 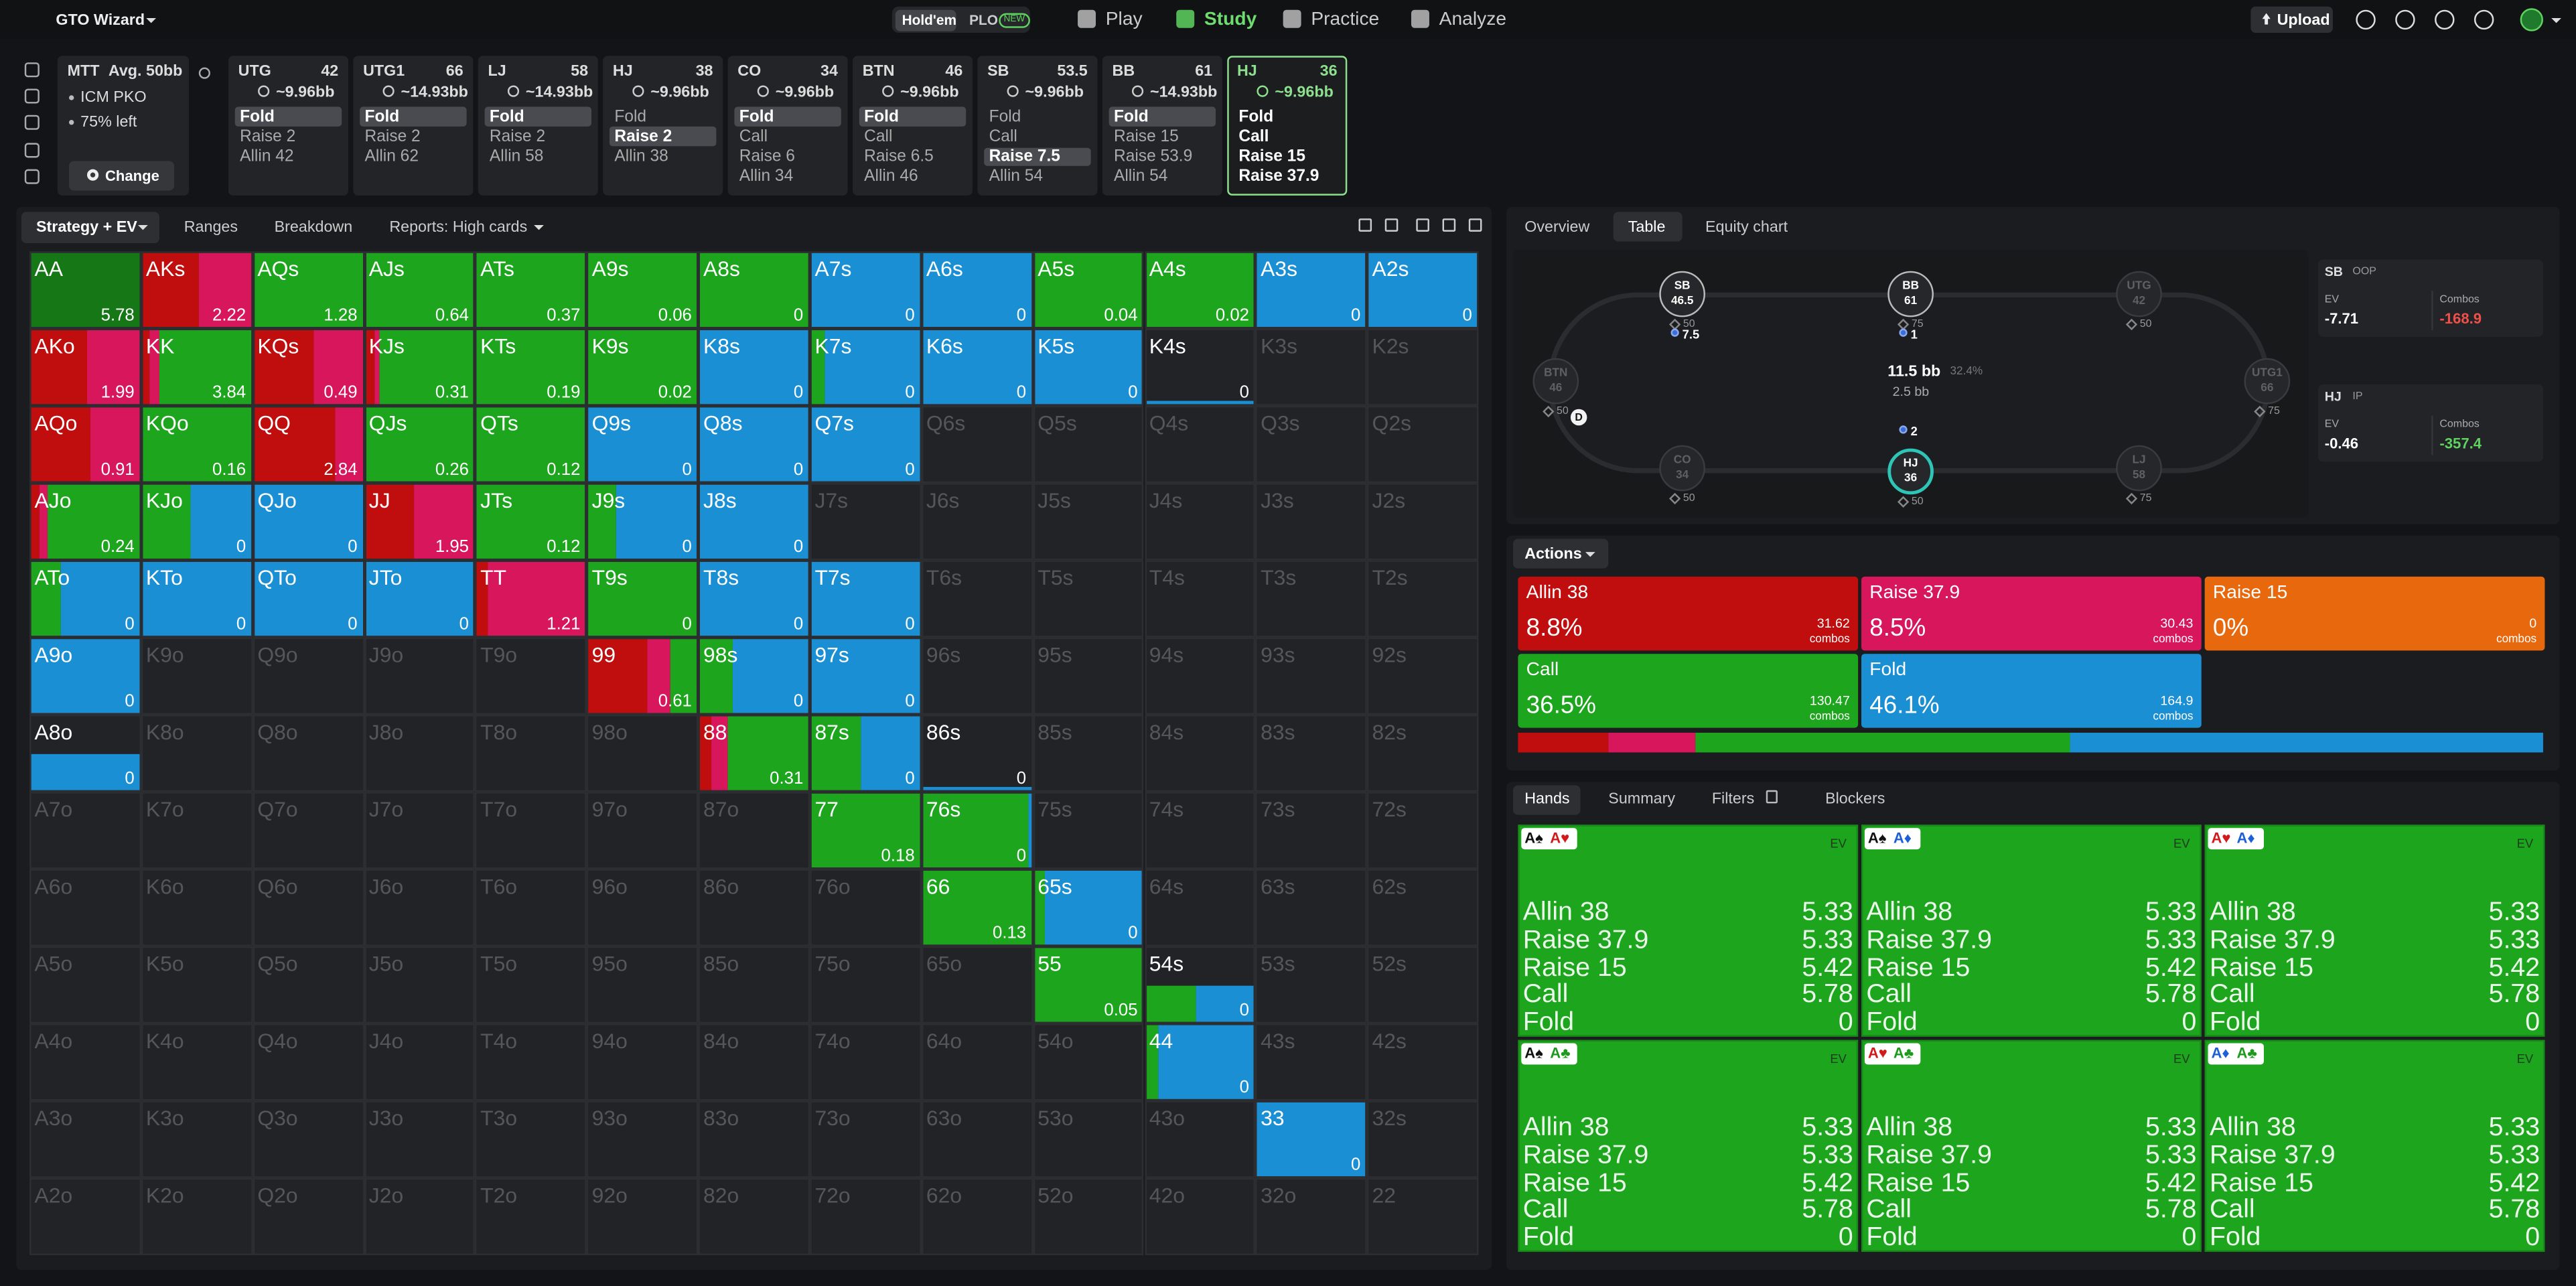 I want to click on hand-cell: K2o, so click(x=197, y=1216).